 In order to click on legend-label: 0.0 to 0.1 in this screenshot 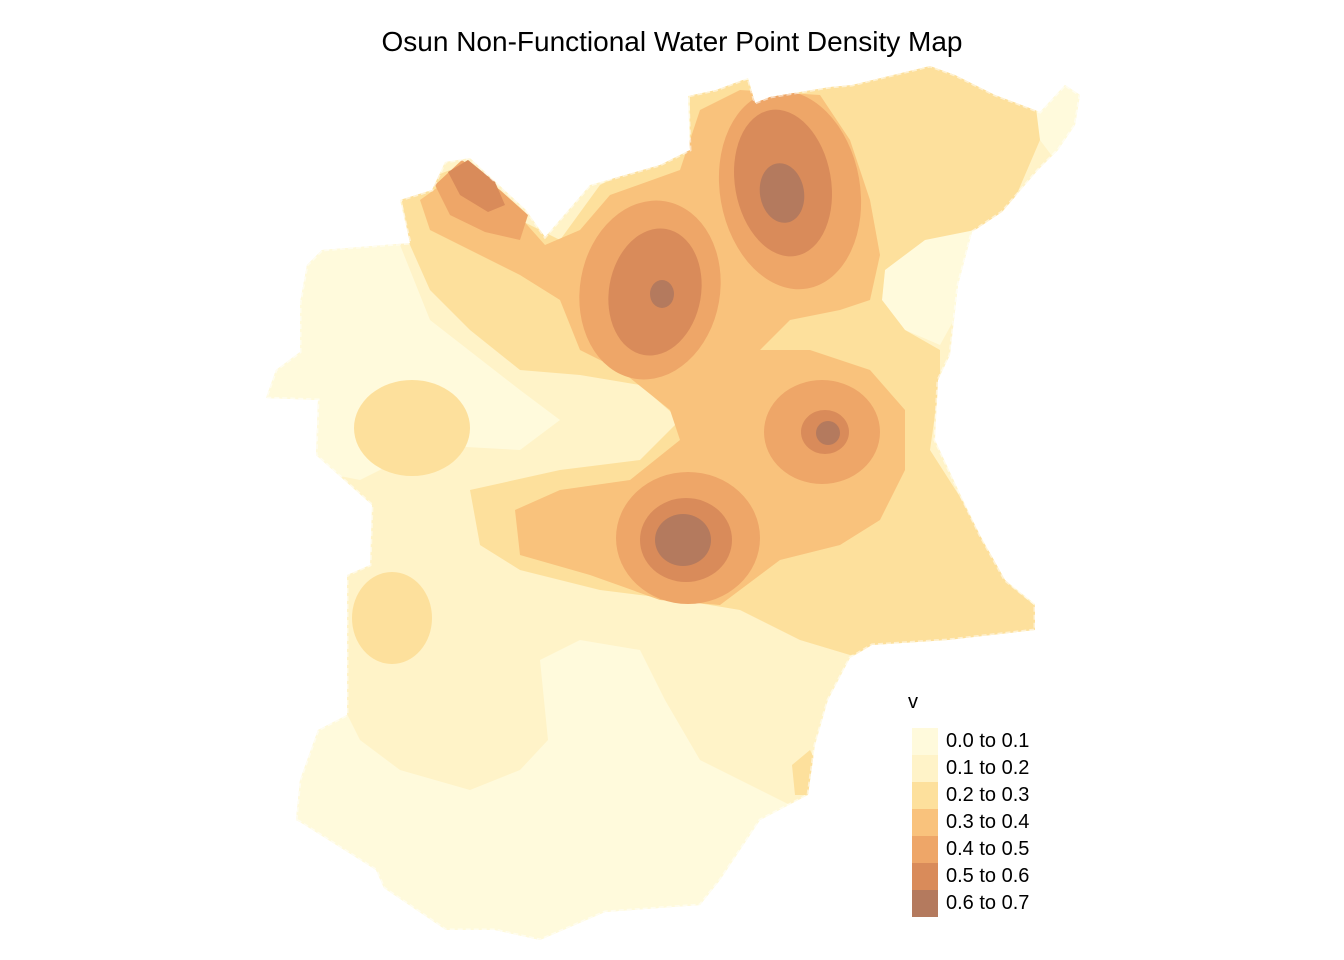, I will do `click(988, 741)`.